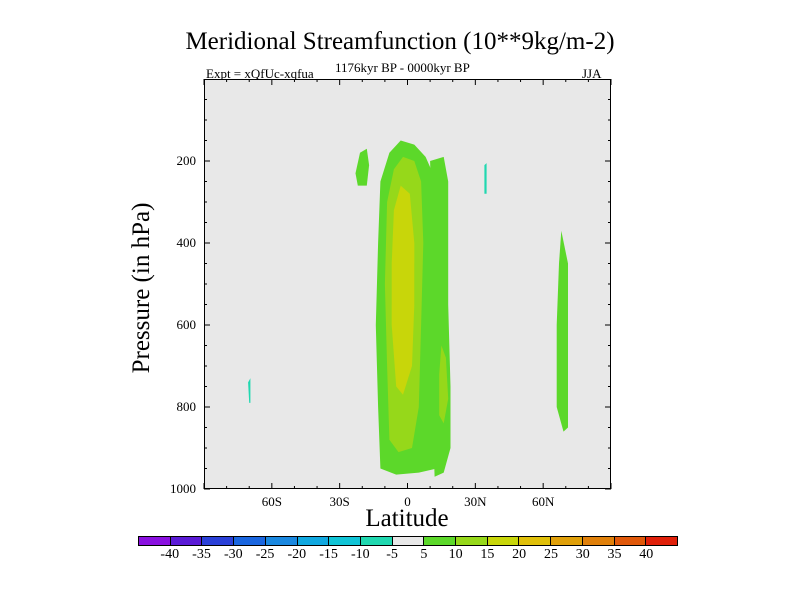 The width and height of the screenshot is (800, 600). Describe the element at coordinates (543, 501) in the screenshot. I see `x-tick-label: 60N` at that location.